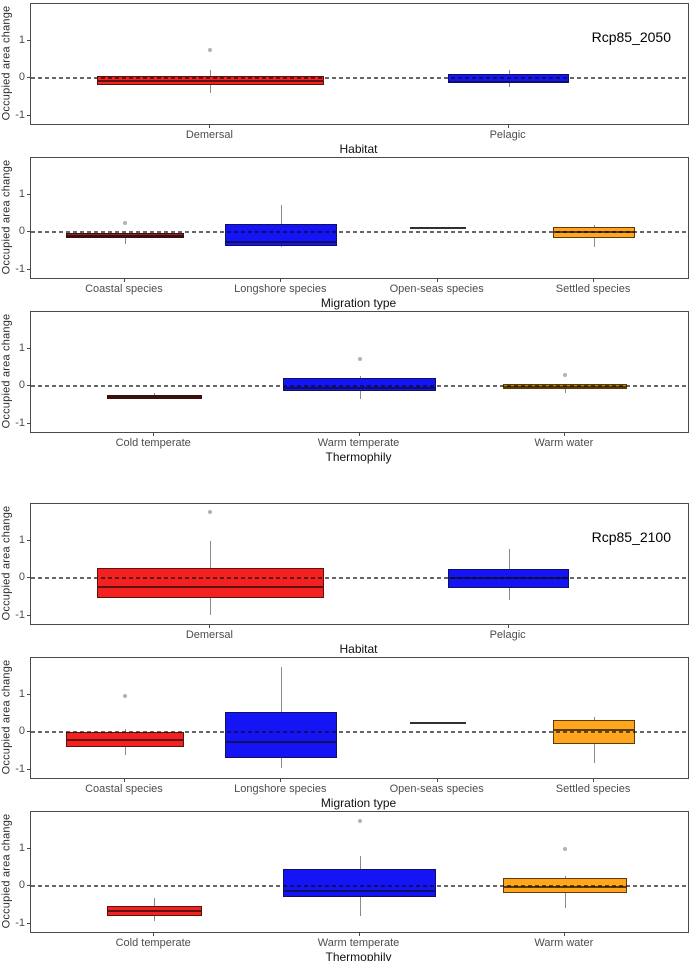 This screenshot has height=961, width=693. I want to click on box-warm-temperate, so click(359, 883).